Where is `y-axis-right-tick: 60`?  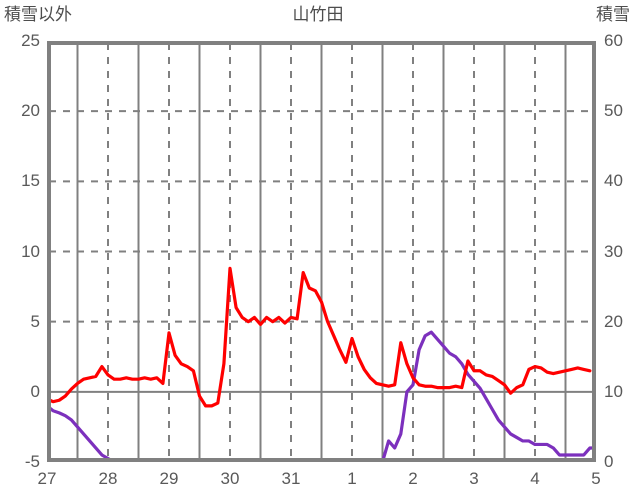
y-axis-right-tick: 60 is located at coordinates (613, 40).